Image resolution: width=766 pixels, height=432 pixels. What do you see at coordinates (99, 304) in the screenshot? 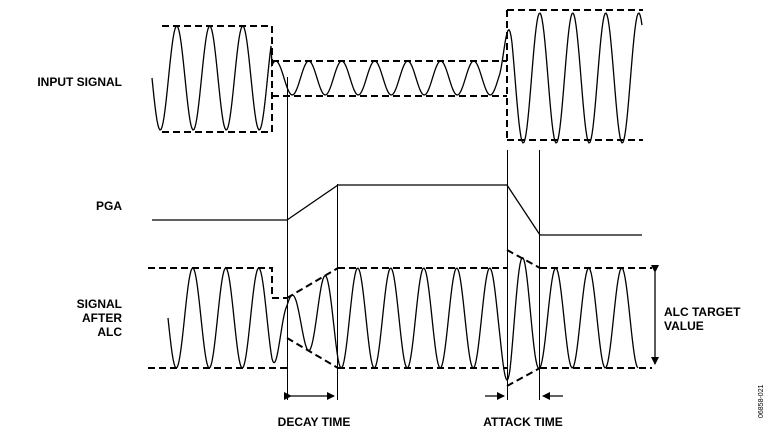
I see `signal-after-alc-label-line1: SIGNAL` at bounding box center [99, 304].